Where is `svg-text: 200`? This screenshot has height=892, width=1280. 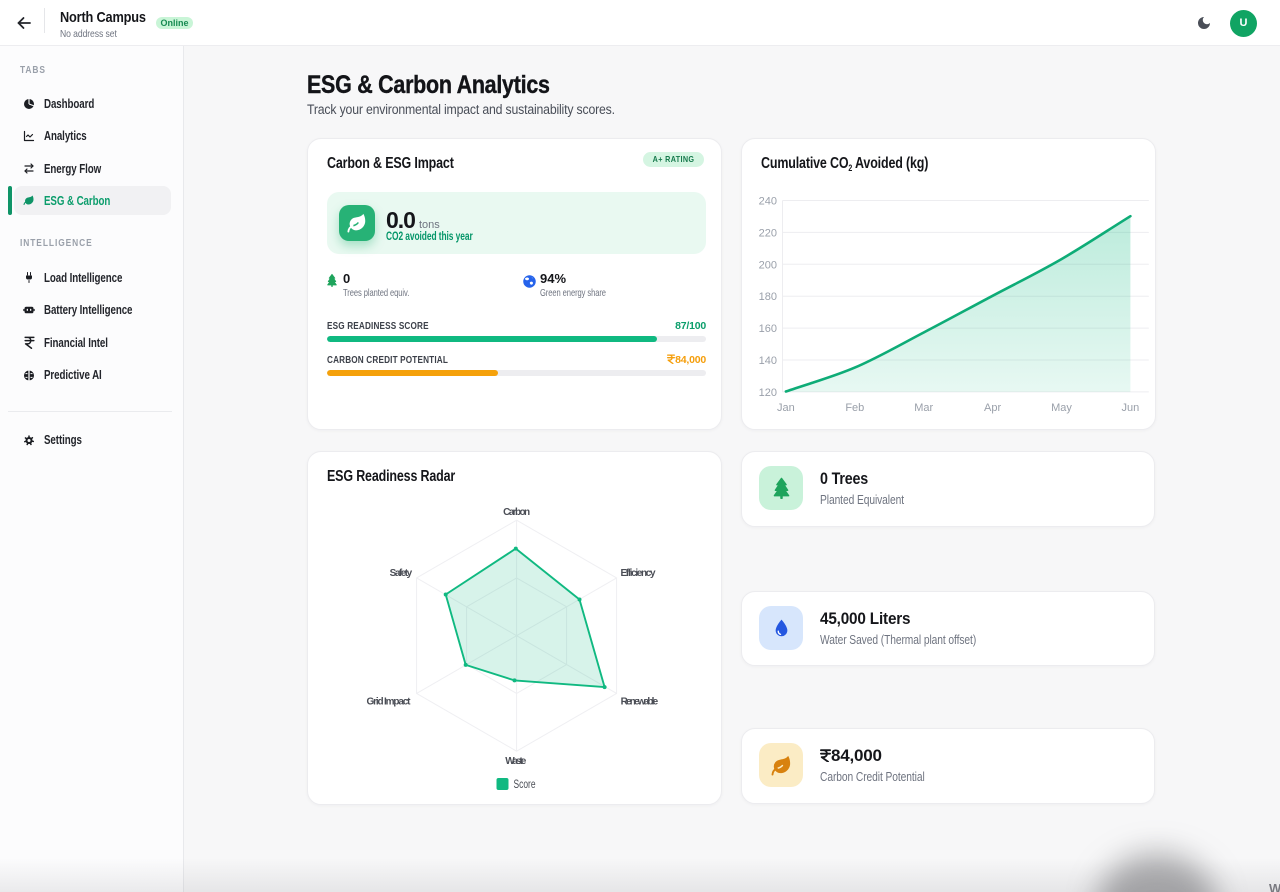 svg-text: 200 is located at coordinates (768, 265).